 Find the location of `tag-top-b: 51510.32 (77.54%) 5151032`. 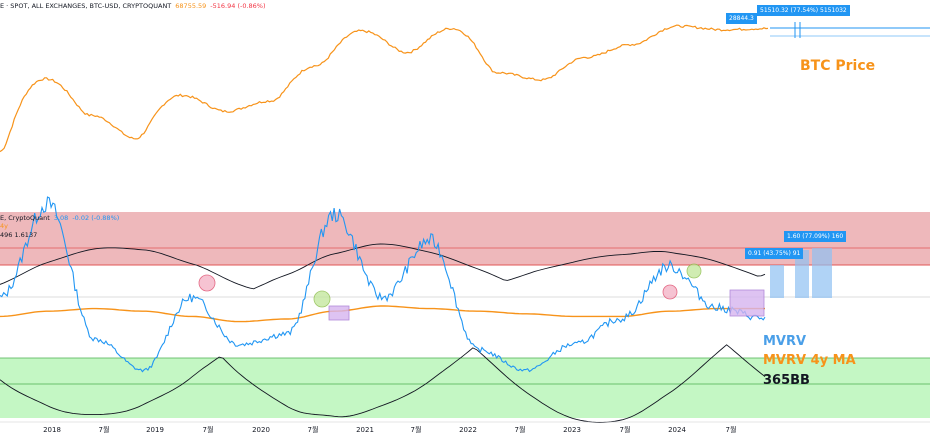

tag-top-b: 51510.32 (77.54%) 5151032 is located at coordinates (803, 10).